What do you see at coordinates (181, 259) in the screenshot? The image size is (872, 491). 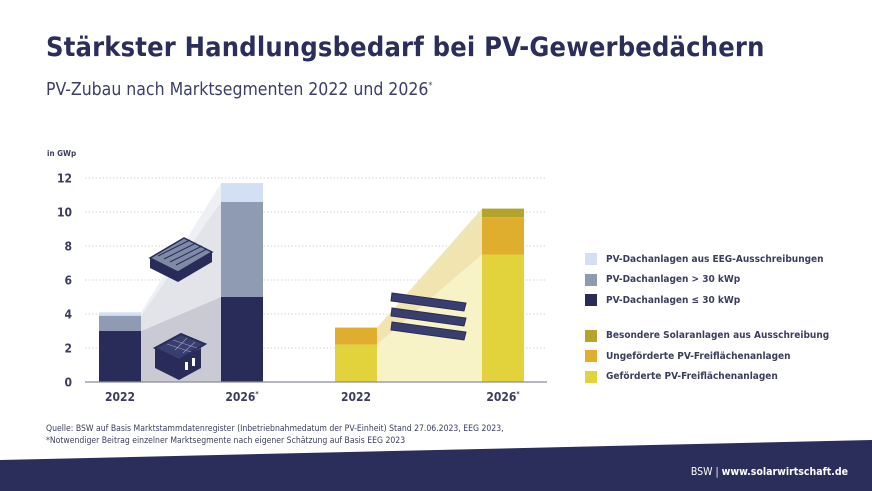 I see `commercial-roof-icon` at bounding box center [181, 259].